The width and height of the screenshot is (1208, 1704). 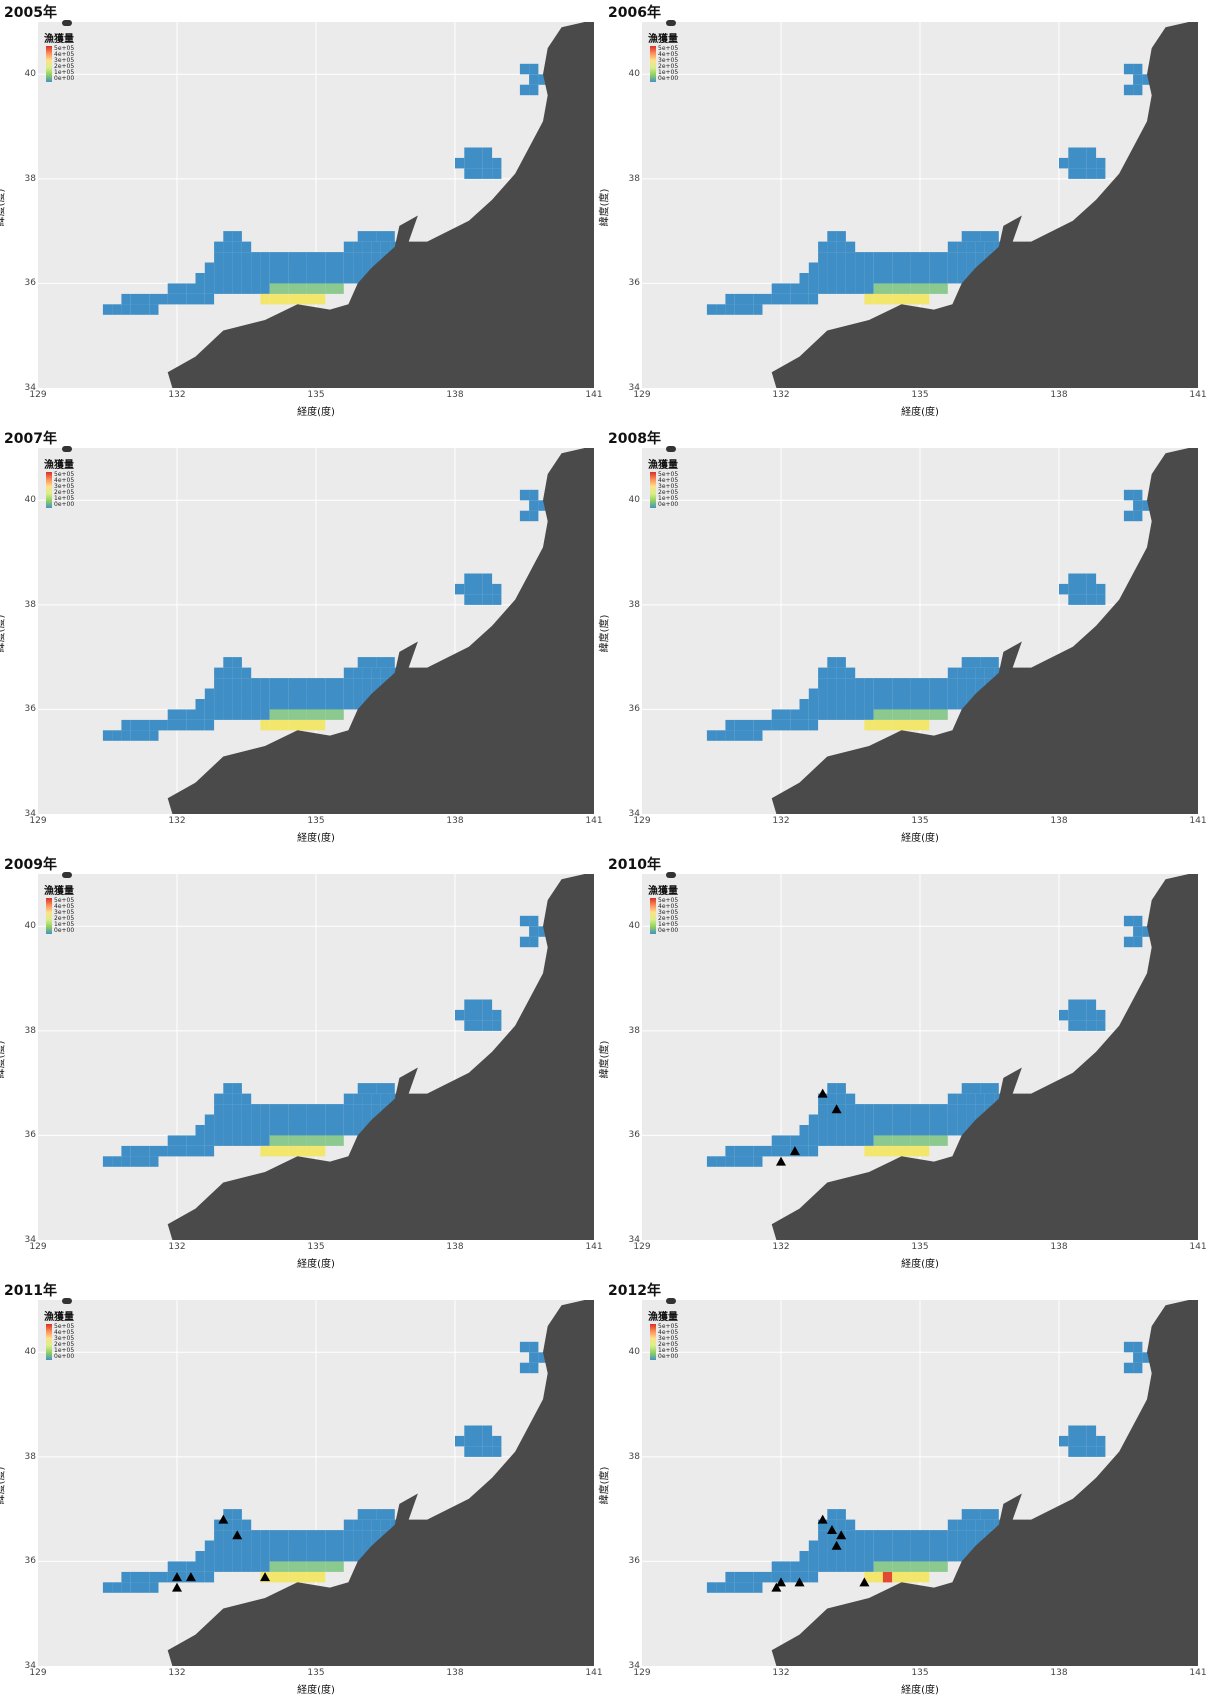 I want to click on legend-label: 4e+05, so click(x=64, y=480).